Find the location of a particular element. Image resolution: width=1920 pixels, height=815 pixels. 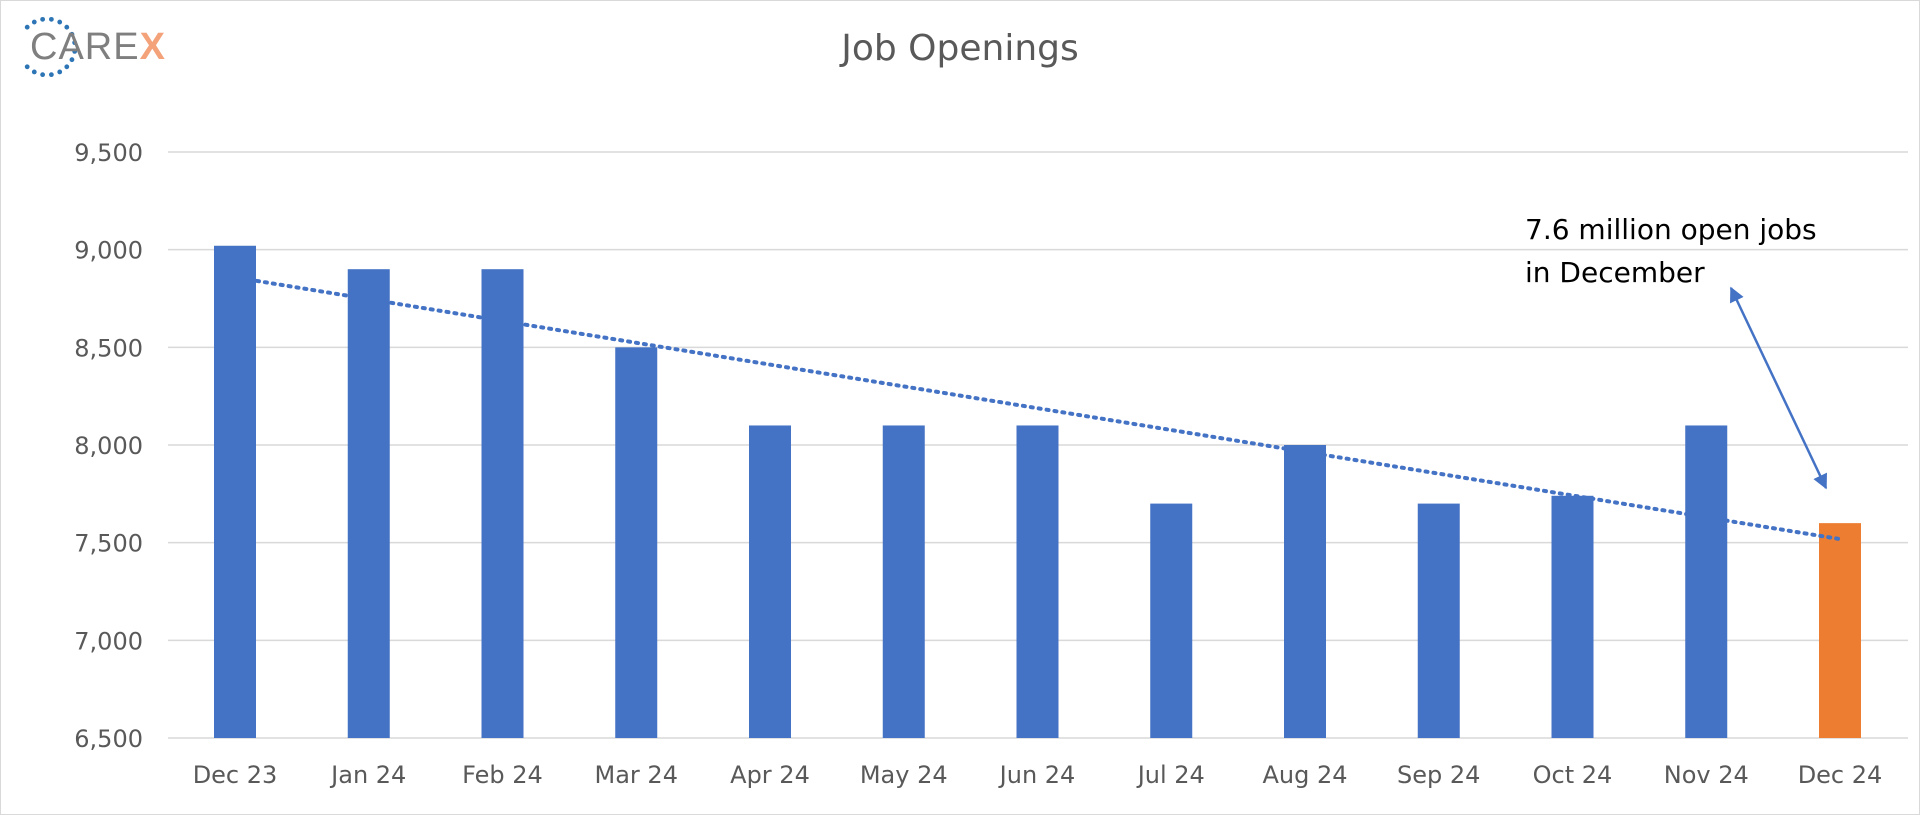

x-tick-label: May 24 is located at coordinates (904, 775).